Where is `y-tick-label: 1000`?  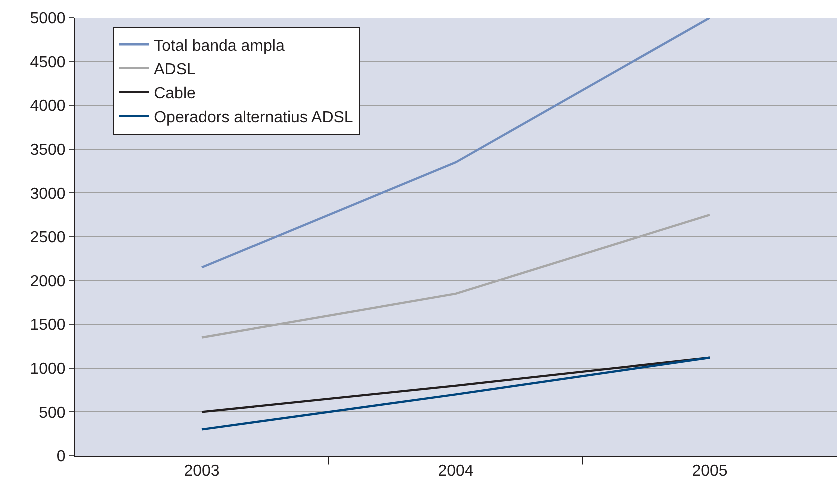
y-tick-label: 1000 is located at coordinates (48, 369).